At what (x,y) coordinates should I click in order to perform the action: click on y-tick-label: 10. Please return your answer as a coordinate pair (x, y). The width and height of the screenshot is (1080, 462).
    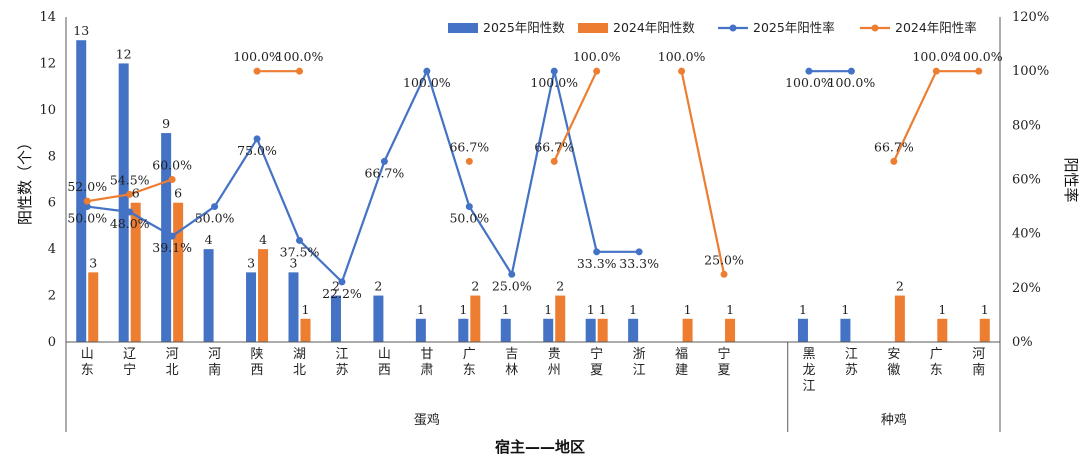
    Looking at the image, I should click on (47, 110).